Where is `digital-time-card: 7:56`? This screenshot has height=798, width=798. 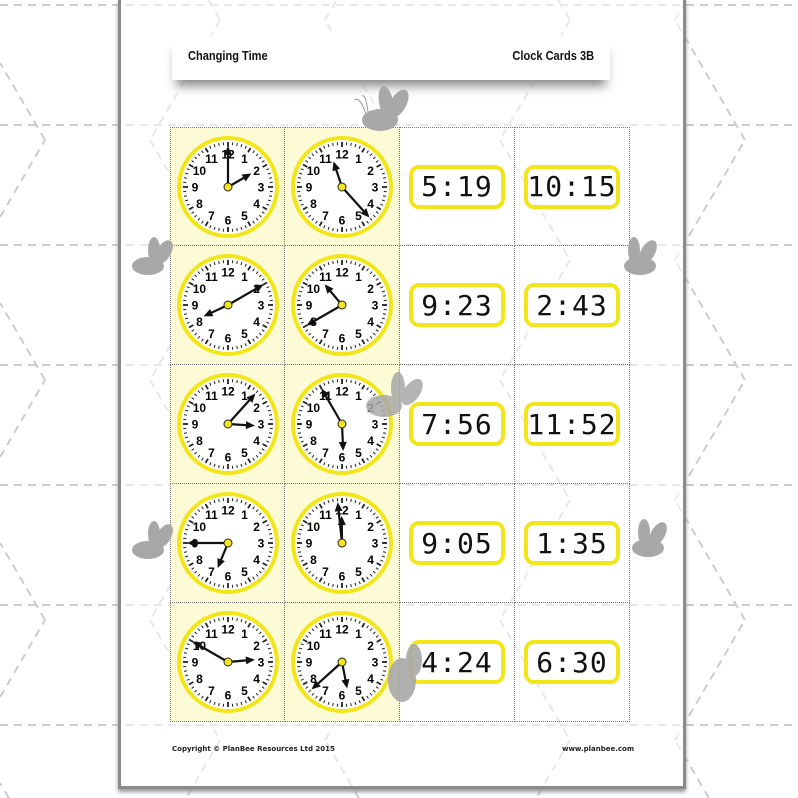 digital-time-card: 7:56 is located at coordinates (457, 424).